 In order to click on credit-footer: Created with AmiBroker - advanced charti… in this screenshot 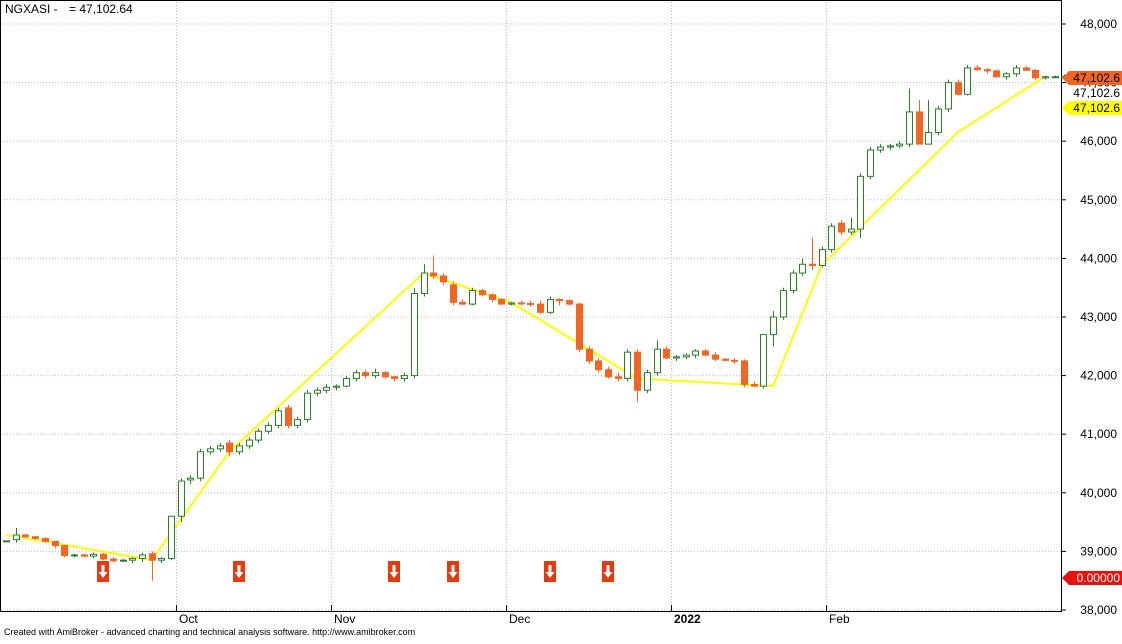, I will do `click(210, 632)`.